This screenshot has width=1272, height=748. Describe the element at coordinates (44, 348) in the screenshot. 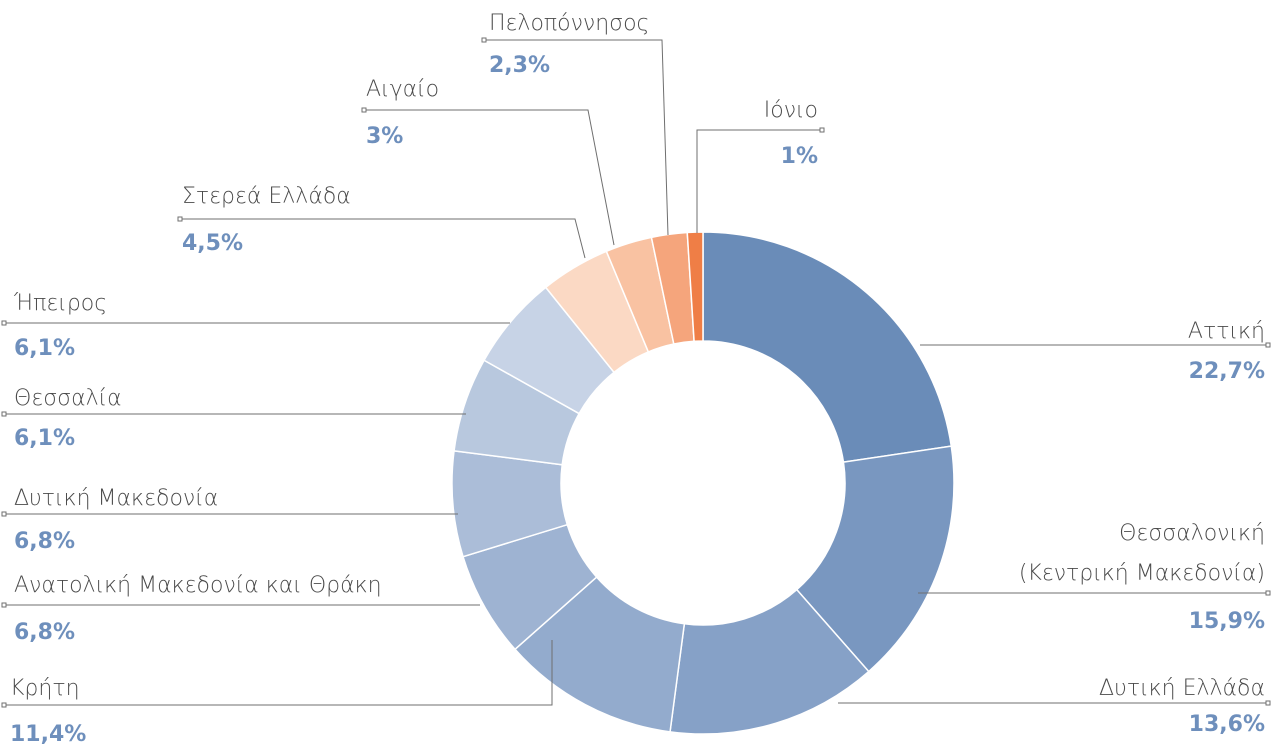

I see `slice-value-ήπειρος: 6,1%` at that location.